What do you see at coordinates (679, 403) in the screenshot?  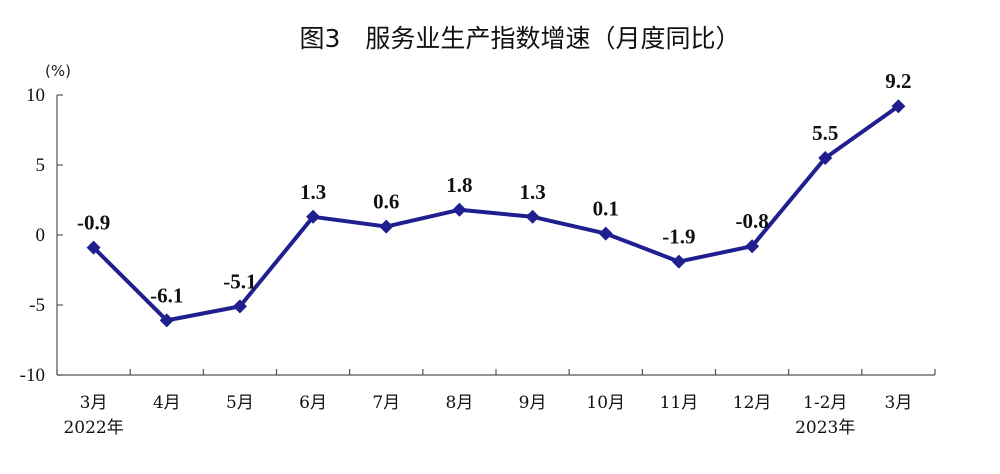 I see `x-tick-label: 11月` at bounding box center [679, 403].